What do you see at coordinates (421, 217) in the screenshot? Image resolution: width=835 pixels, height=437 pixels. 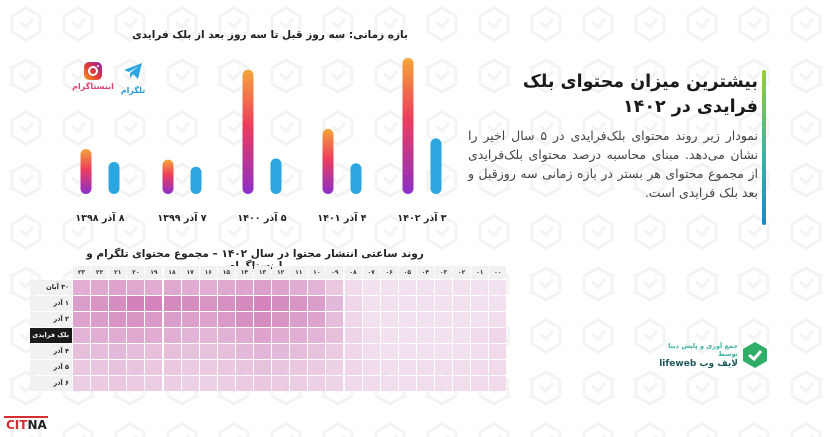 I see `bar-category-label-4: ۳ آذر ۱۴۰۲` at bounding box center [421, 217].